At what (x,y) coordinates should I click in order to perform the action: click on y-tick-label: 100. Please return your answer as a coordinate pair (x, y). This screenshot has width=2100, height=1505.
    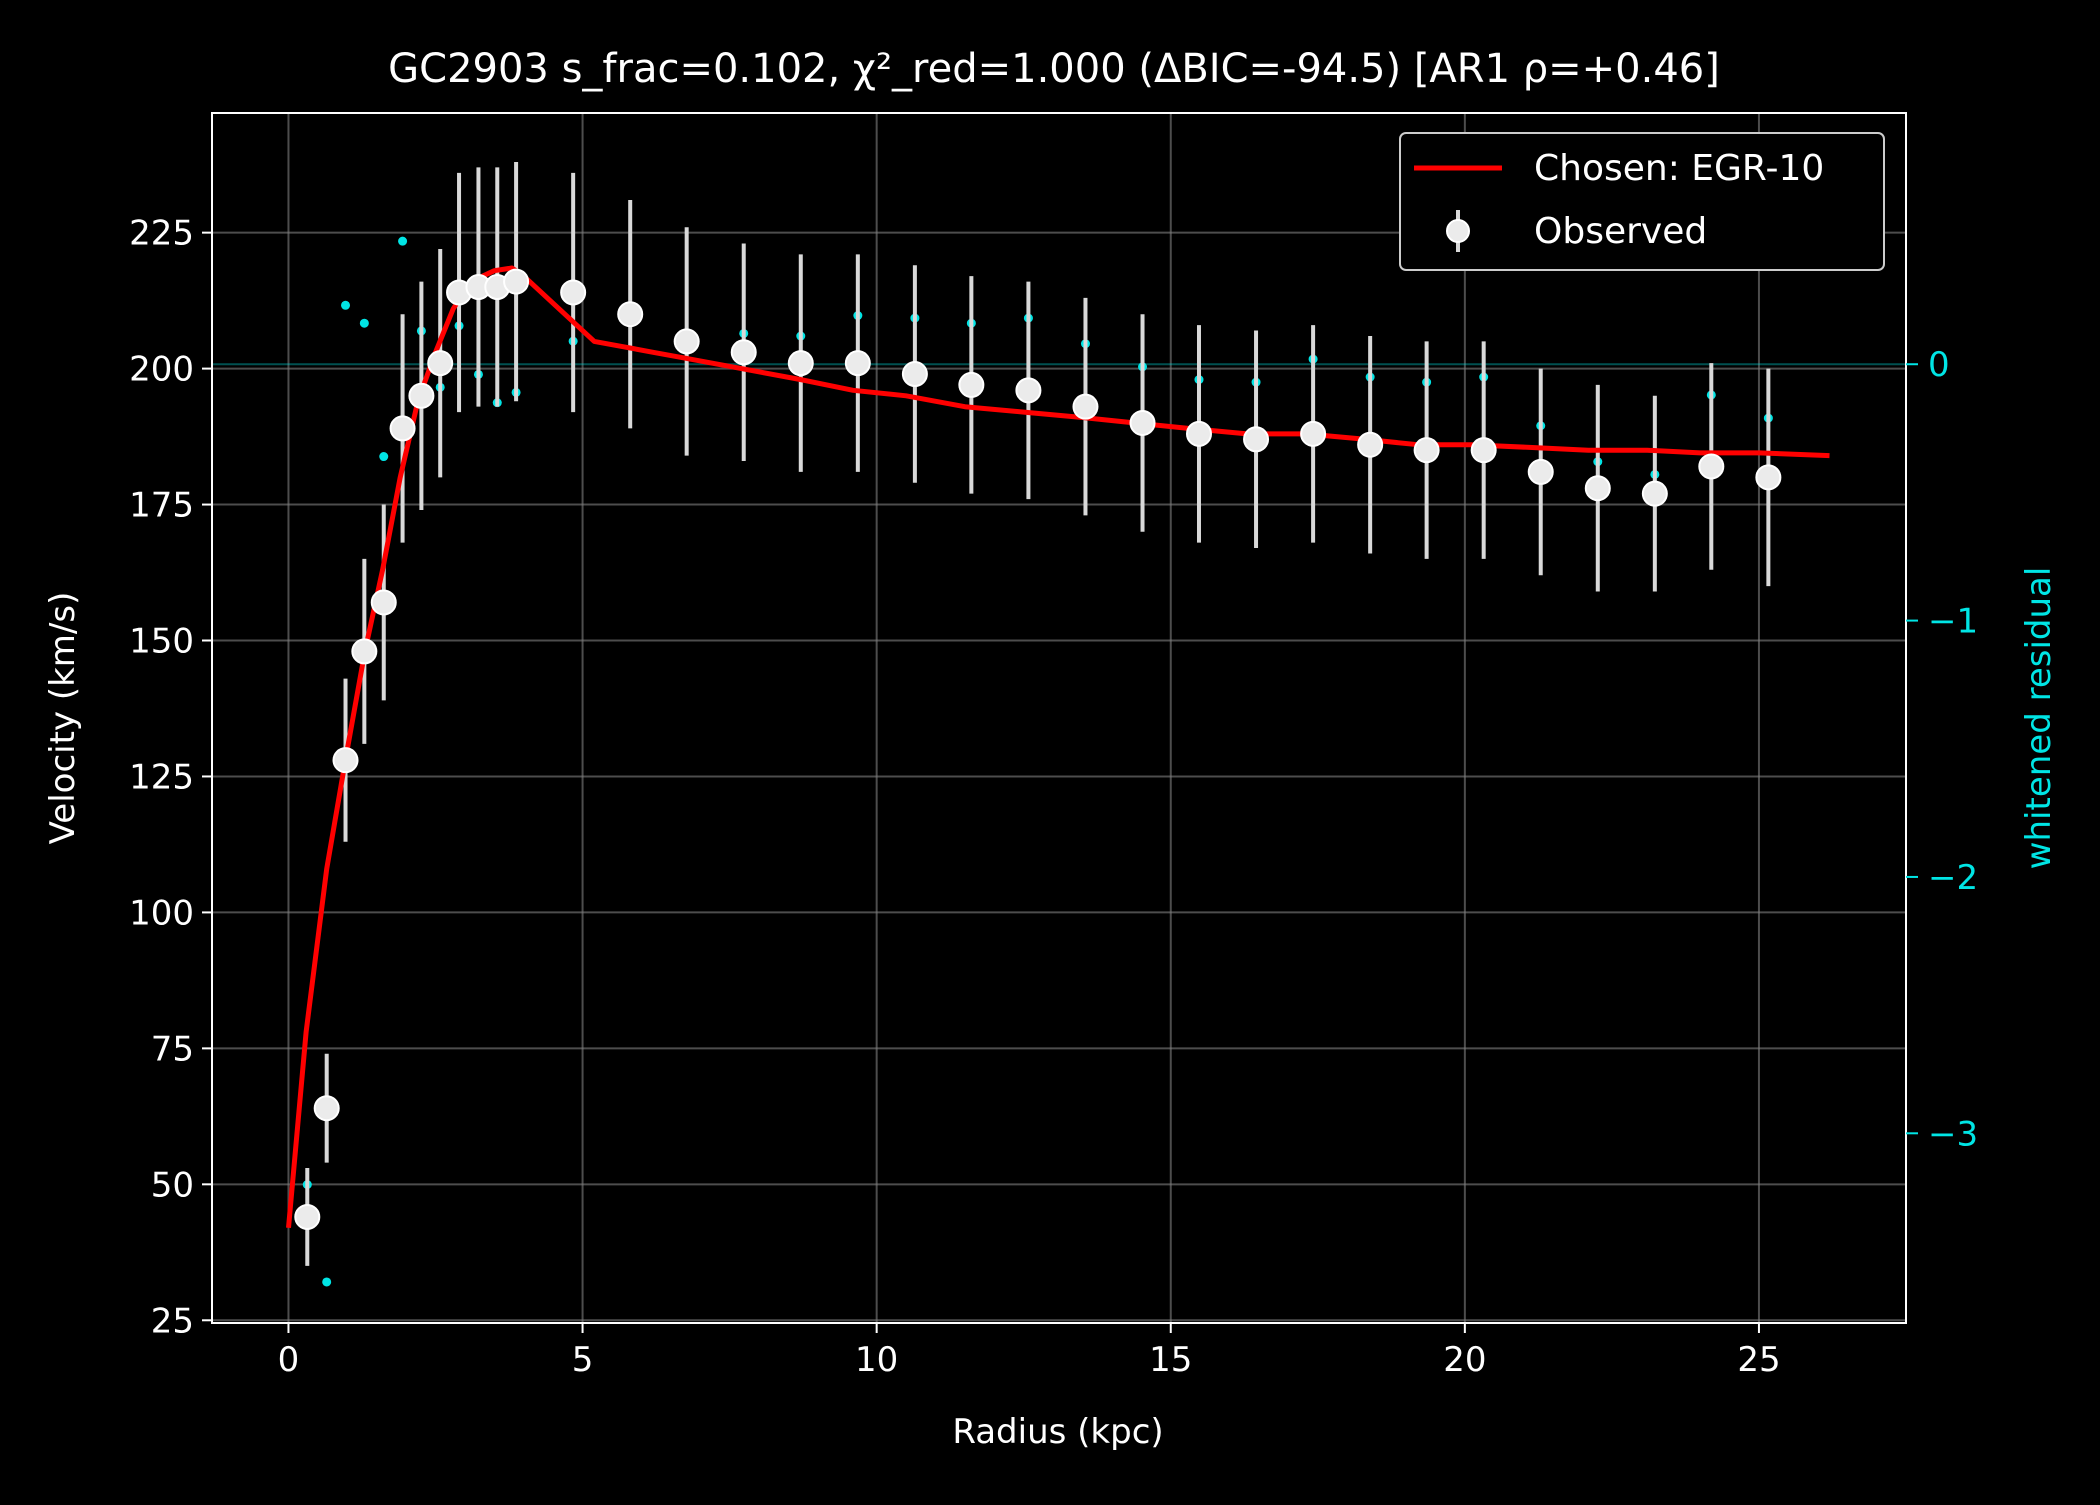
    Looking at the image, I should click on (161, 913).